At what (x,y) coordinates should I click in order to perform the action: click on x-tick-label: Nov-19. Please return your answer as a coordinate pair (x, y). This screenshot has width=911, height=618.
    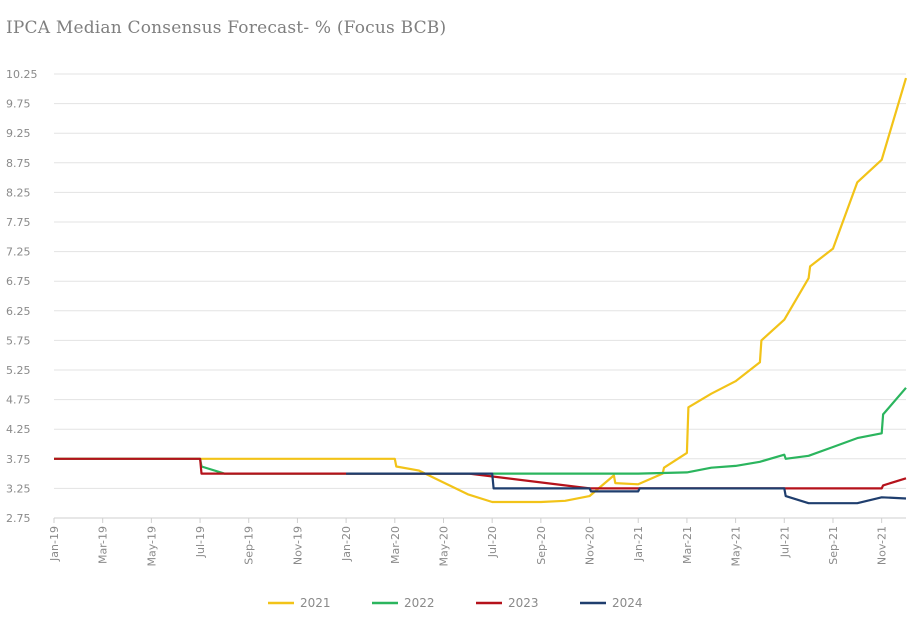
    Looking at the image, I should click on (297, 545).